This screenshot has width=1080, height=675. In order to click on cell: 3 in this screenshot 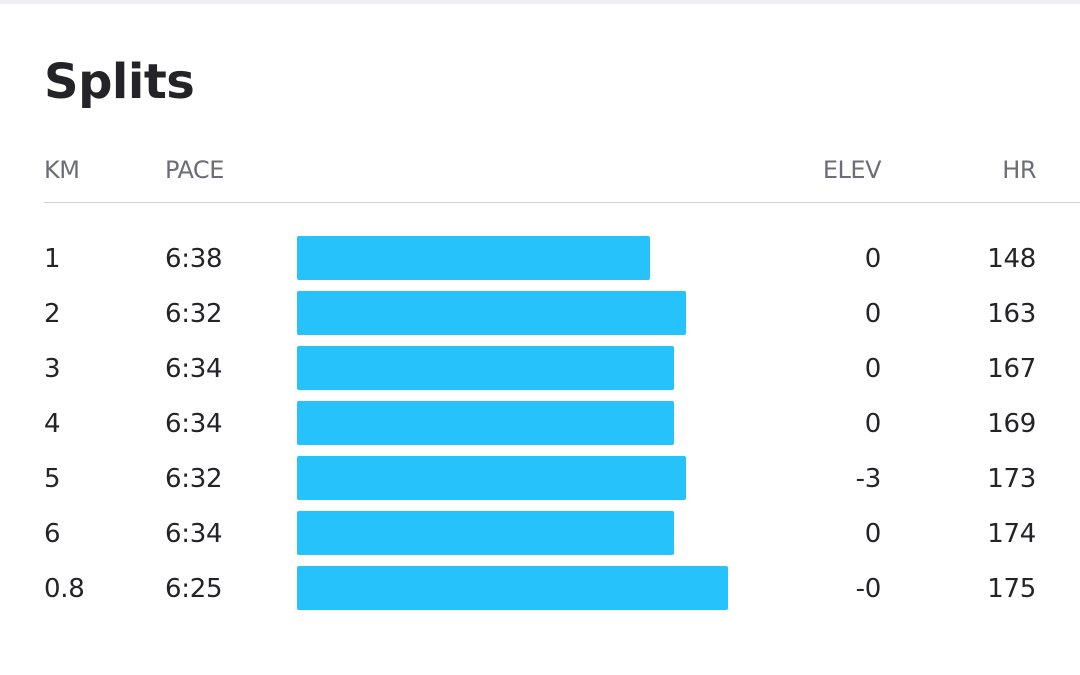, I will do `click(52, 369)`.